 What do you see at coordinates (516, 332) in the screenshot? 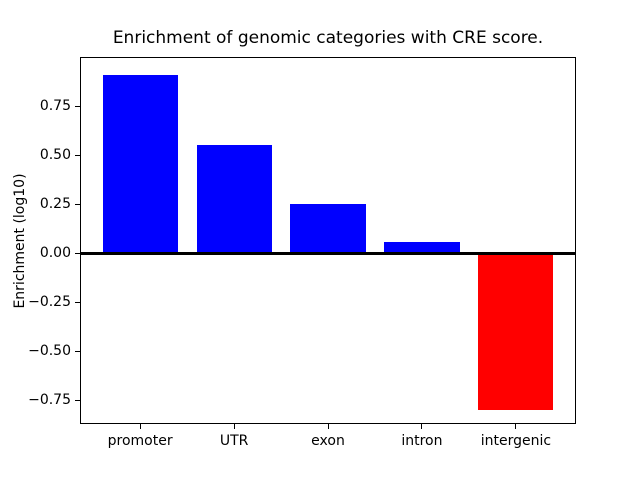
I see `bar-intergenic` at bounding box center [516, 332].